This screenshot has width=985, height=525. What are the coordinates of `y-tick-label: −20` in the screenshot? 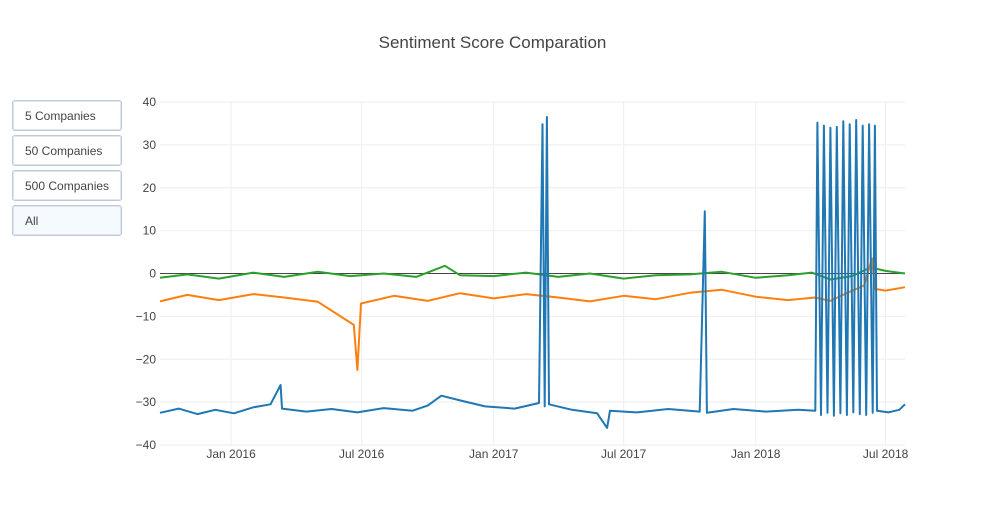 It's located at (146, 359).